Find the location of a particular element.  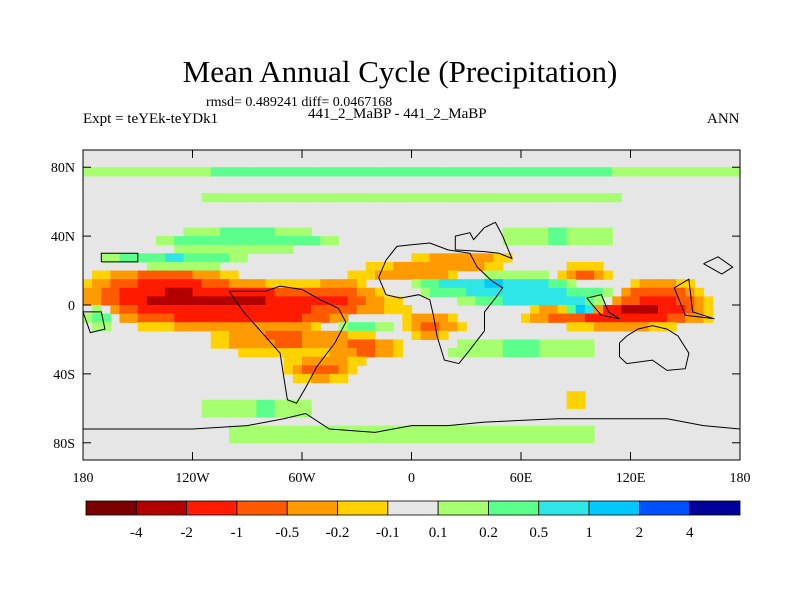

colorbar-swatch is located at coordinates (413, 508).